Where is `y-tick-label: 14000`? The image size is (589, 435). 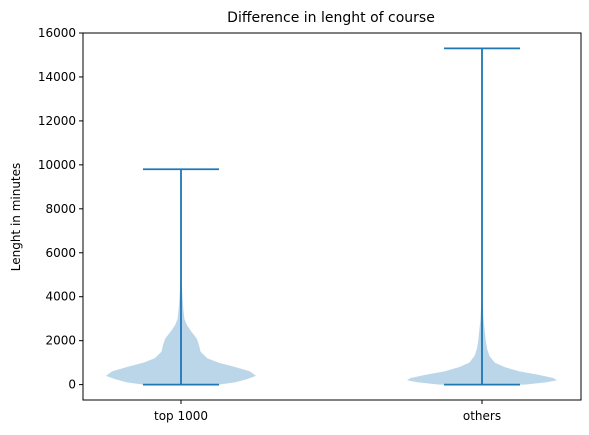 y-tick-label: 14000 is located at coordinates (57, 77).